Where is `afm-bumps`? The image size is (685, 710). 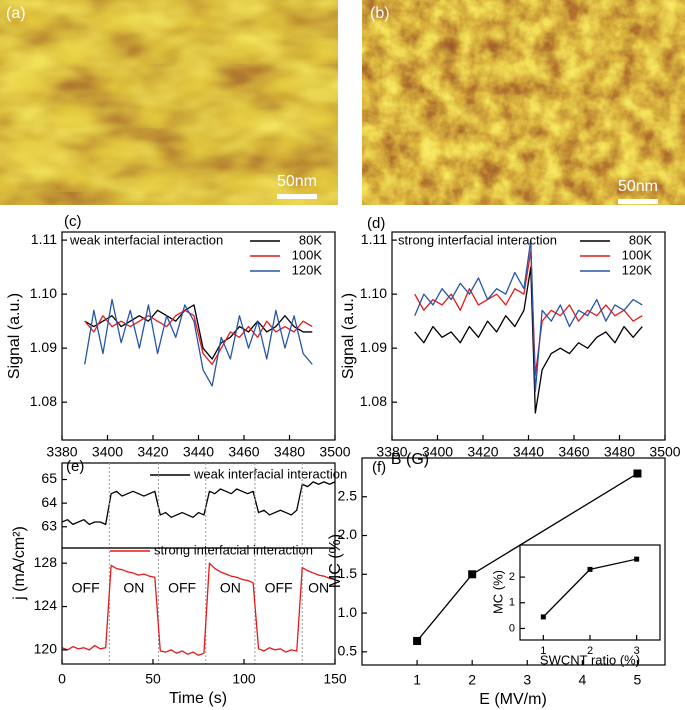
afm-bumps is located at coordinates (169, 102).